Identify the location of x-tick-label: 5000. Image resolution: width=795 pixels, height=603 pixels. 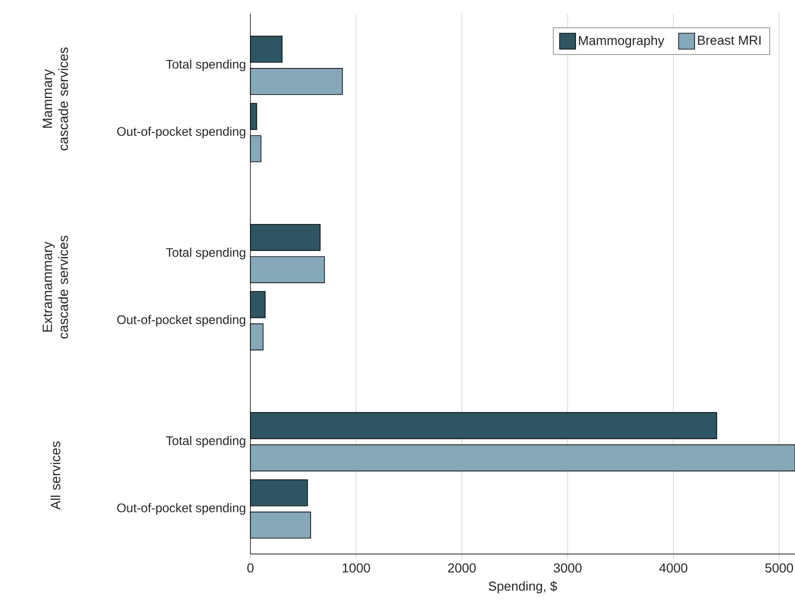
(779, 568).